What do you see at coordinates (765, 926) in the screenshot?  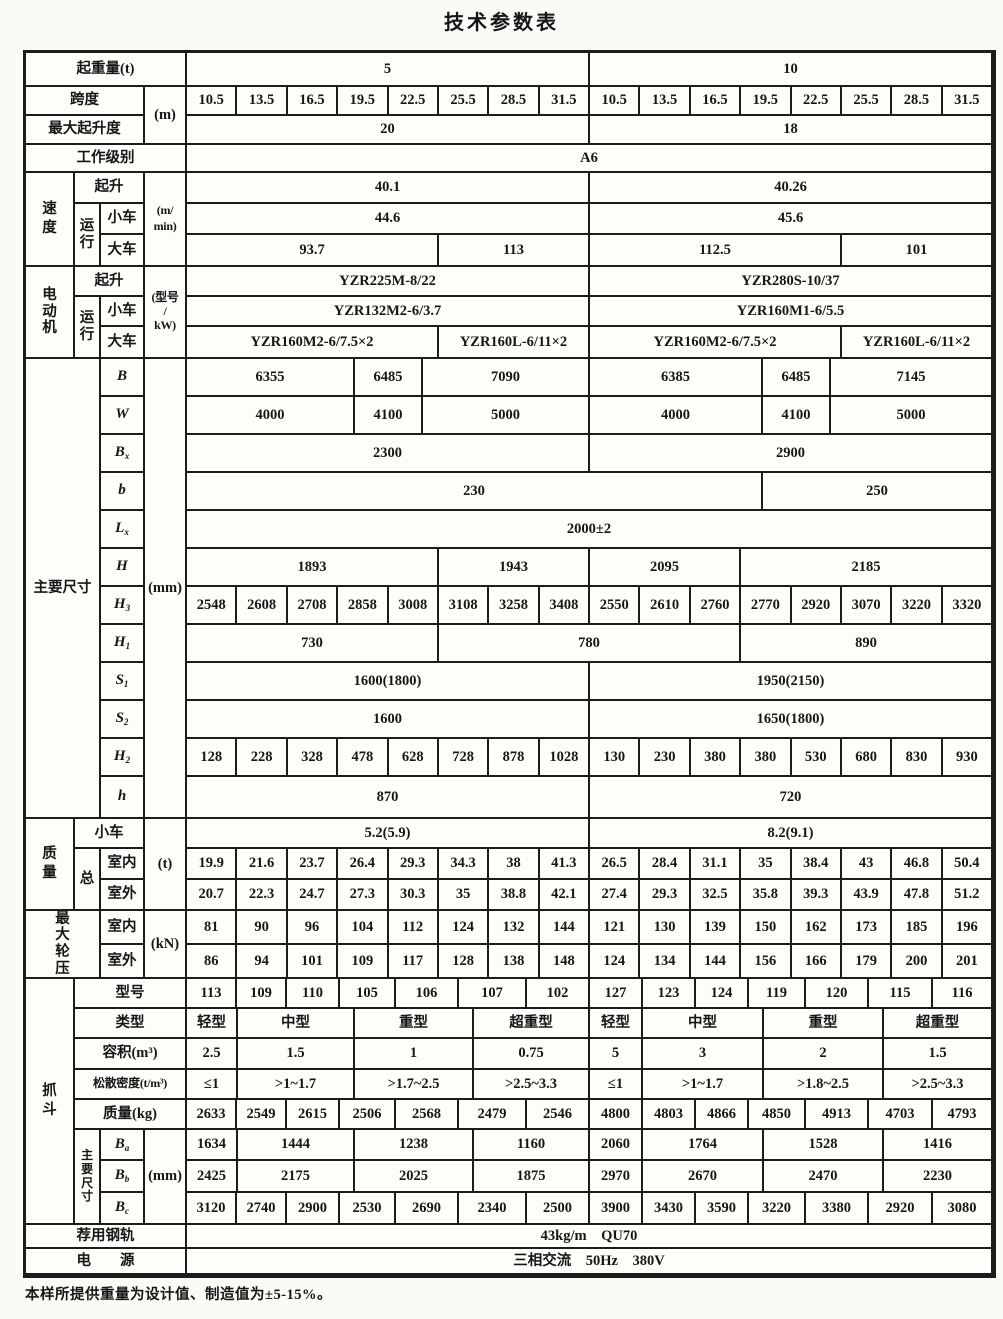 I see `cell-text: 150` at bounding box center [765, 926].